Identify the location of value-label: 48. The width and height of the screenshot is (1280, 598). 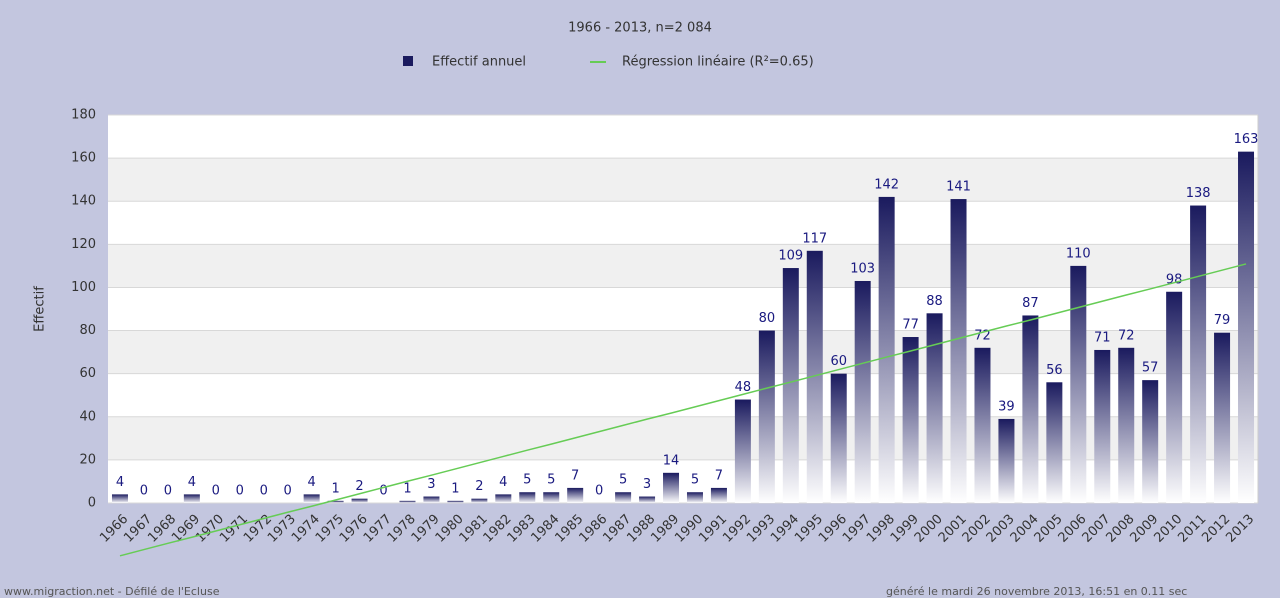
(743, 387).